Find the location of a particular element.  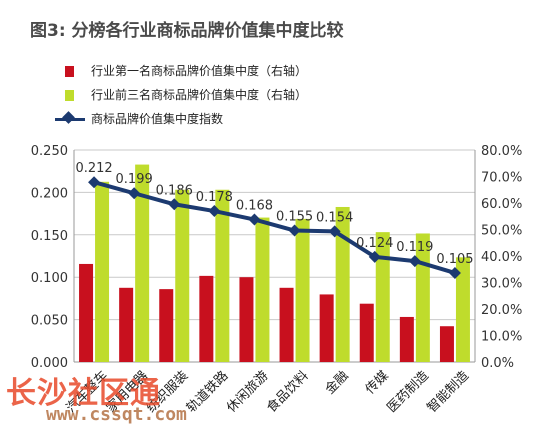

y-left-tick-label: 0.000 is located at coordinates (49, 363).